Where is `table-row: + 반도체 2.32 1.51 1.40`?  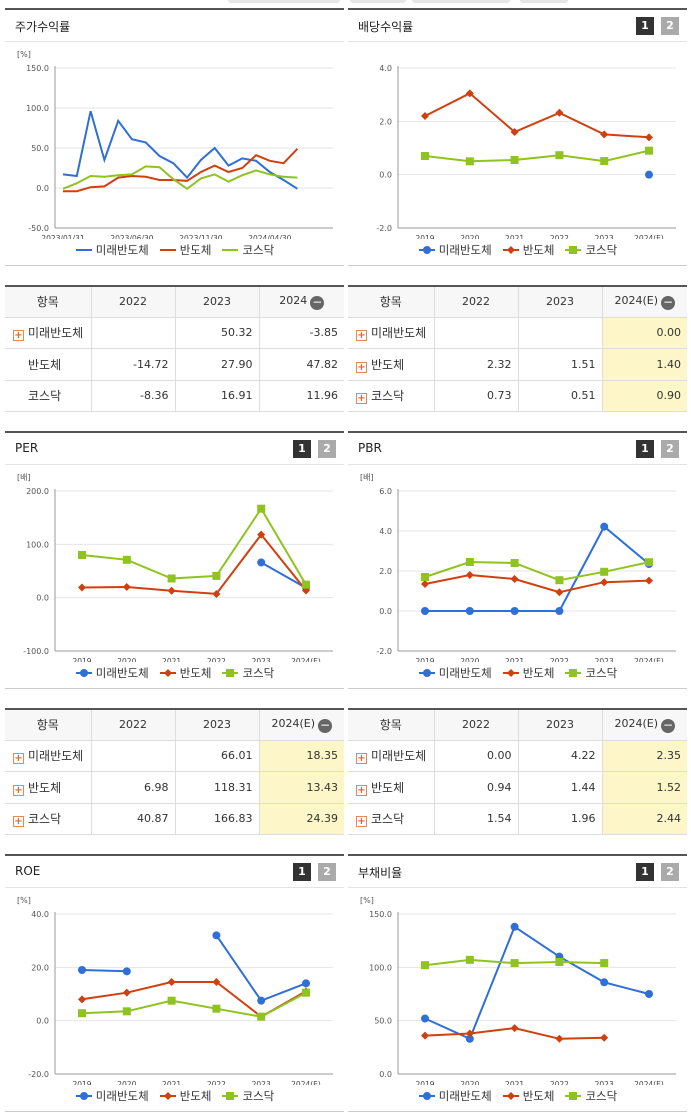 table-row: + 반도체 2.32 1.51 1.40 is located at coordinates (517, 364).